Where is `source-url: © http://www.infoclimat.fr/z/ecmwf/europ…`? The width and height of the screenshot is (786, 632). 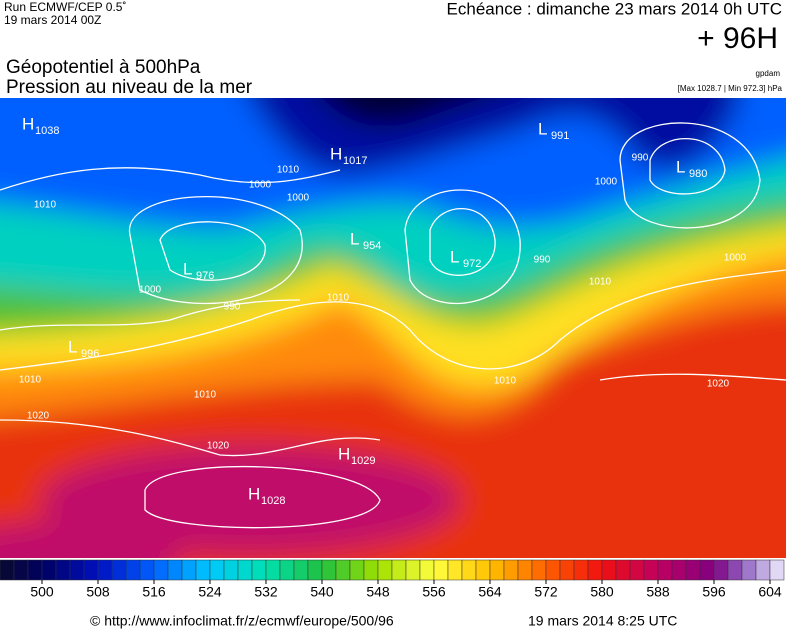 source-url: © http://www.infoclimat.fr/z/ecmwf/europ… is located at coordinates (242, 621).